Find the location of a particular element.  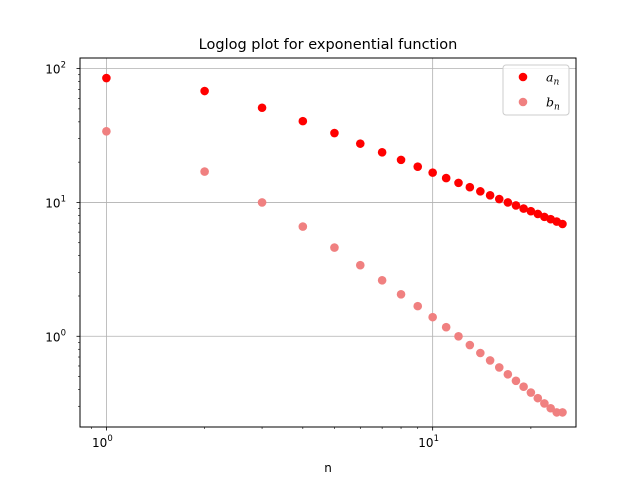

legend-label-main: a is located at coordinates (549, 77).